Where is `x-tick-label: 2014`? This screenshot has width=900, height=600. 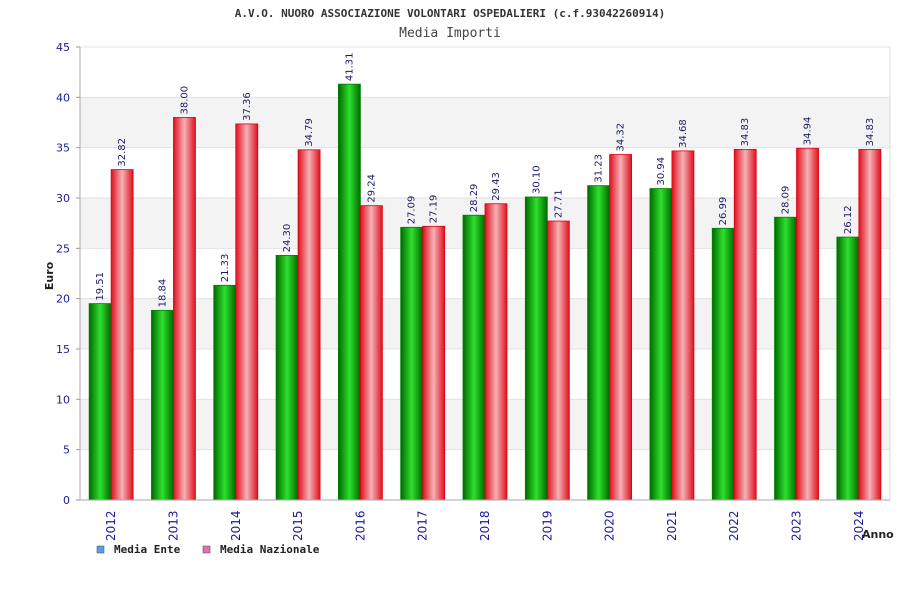
x-tick-label: 2014 is located at coordinates (236, 525).